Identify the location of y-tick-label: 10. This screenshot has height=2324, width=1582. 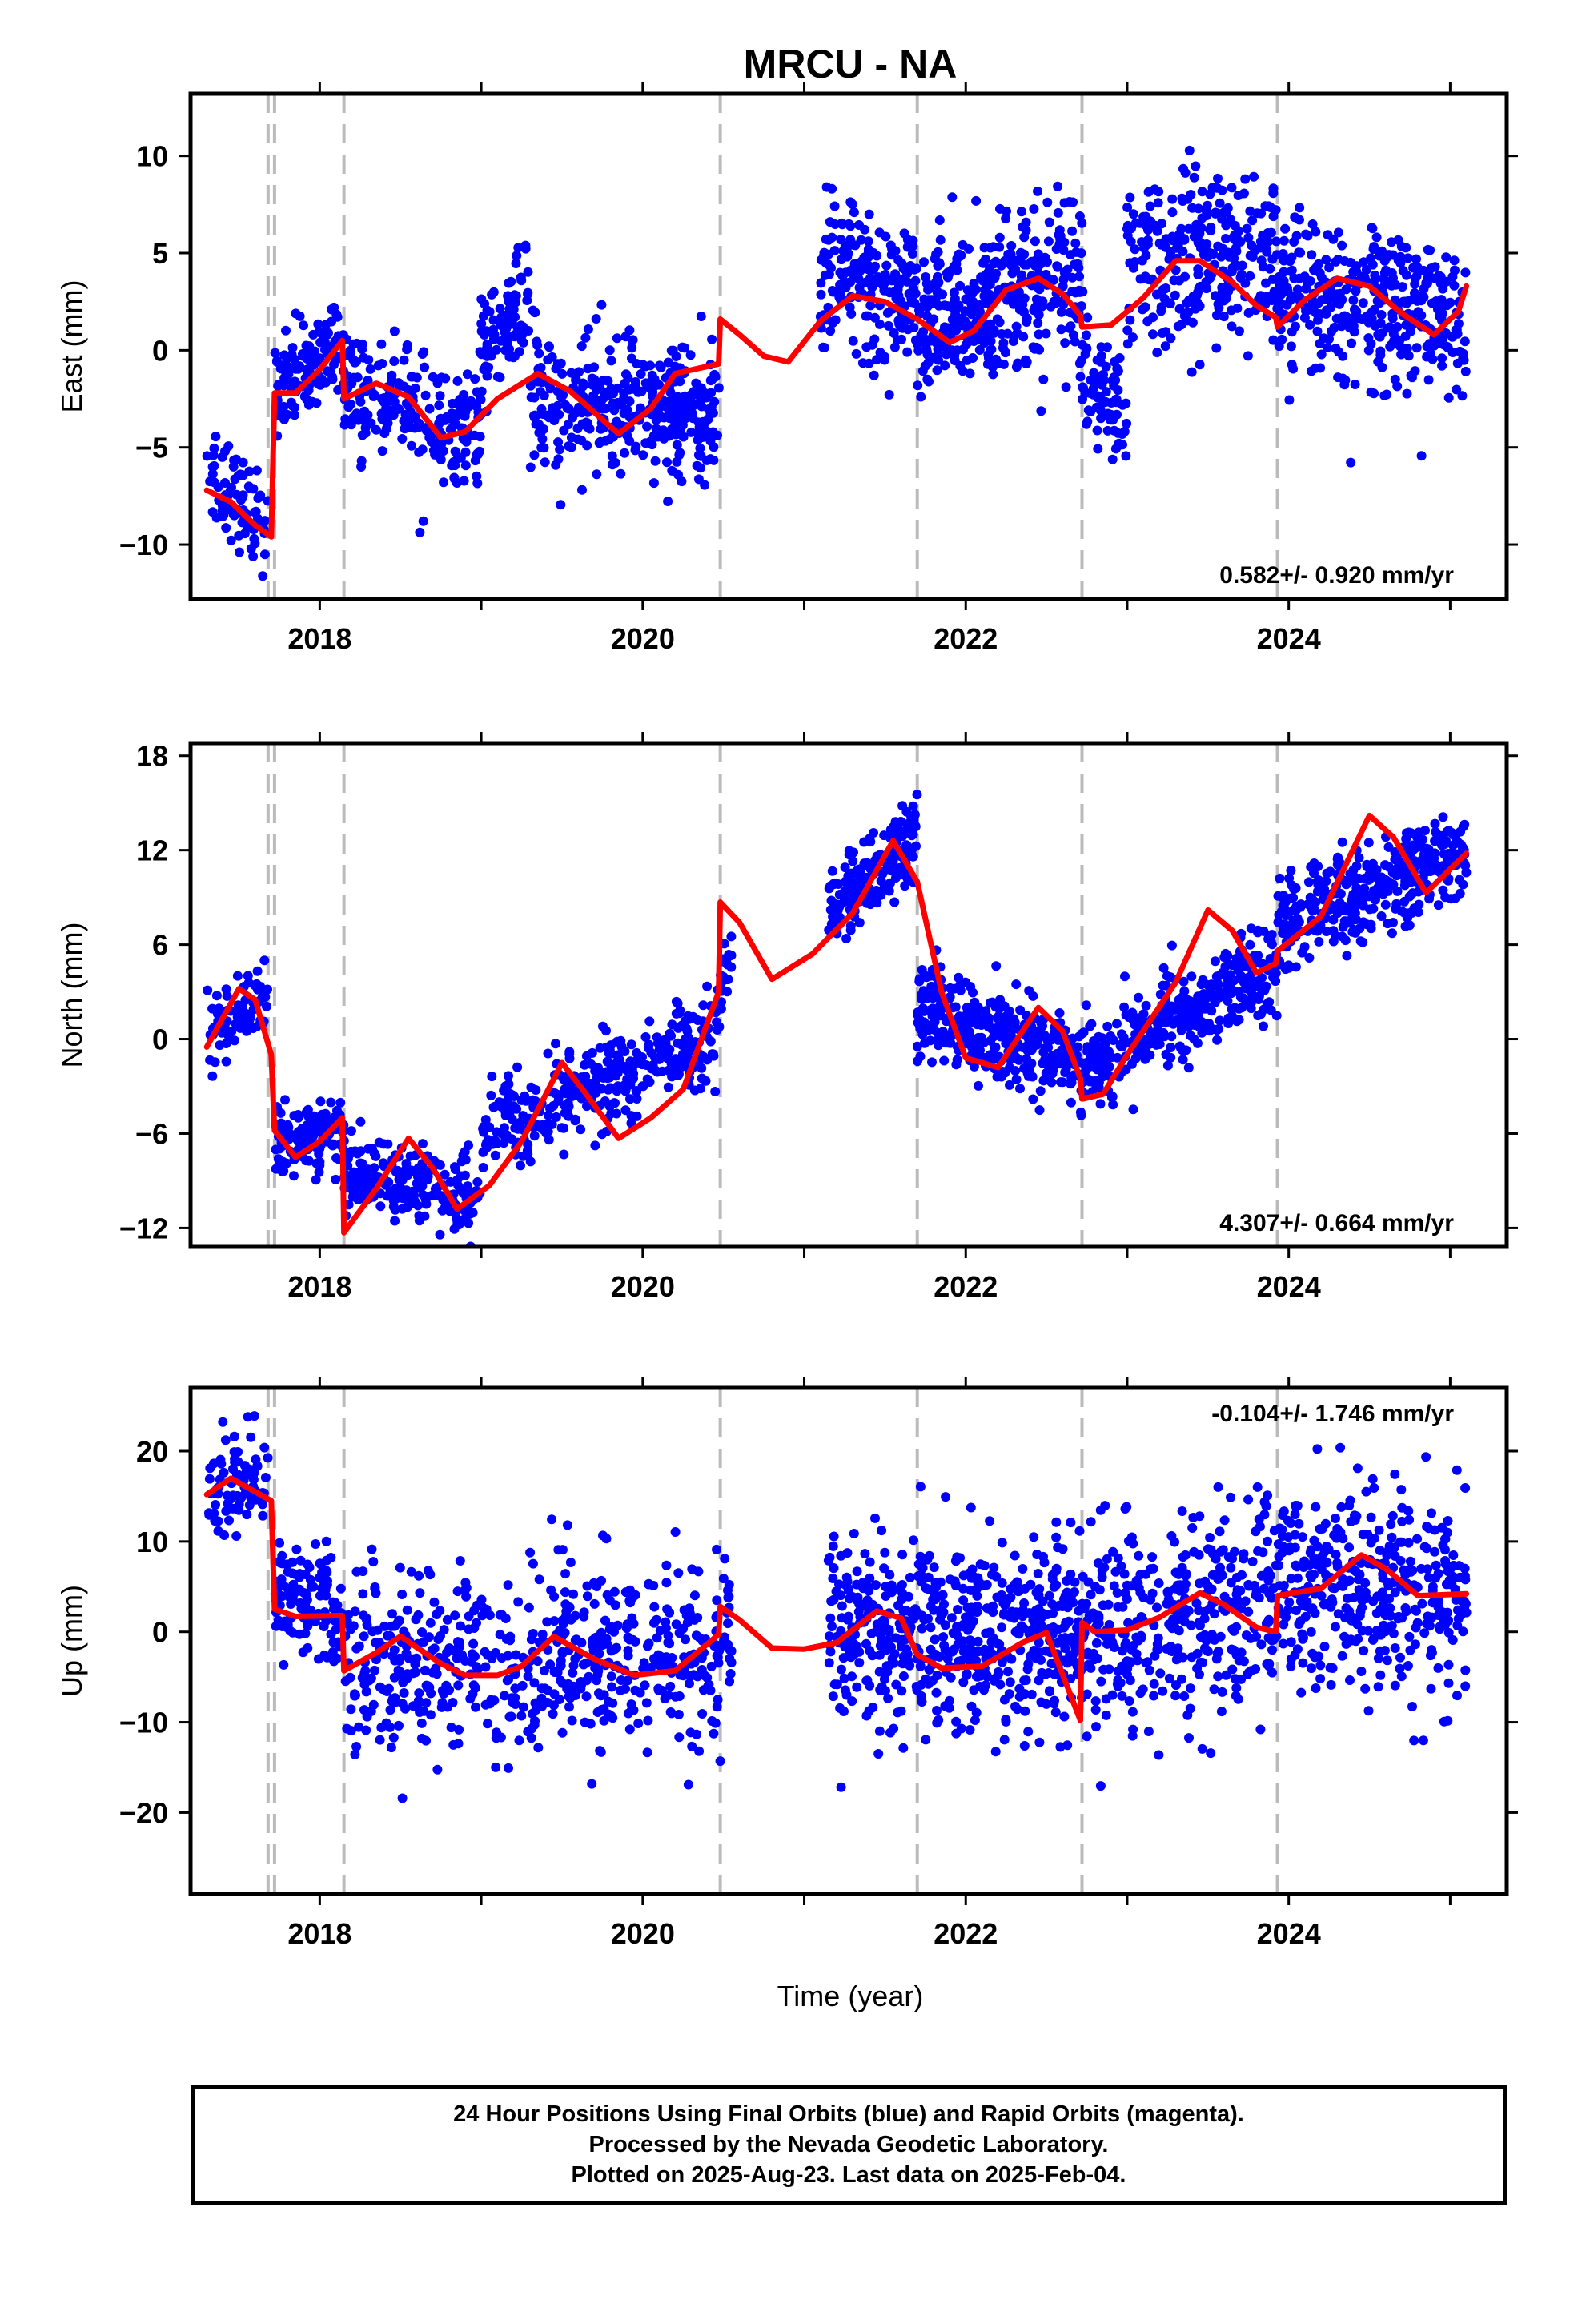
(152, 156).